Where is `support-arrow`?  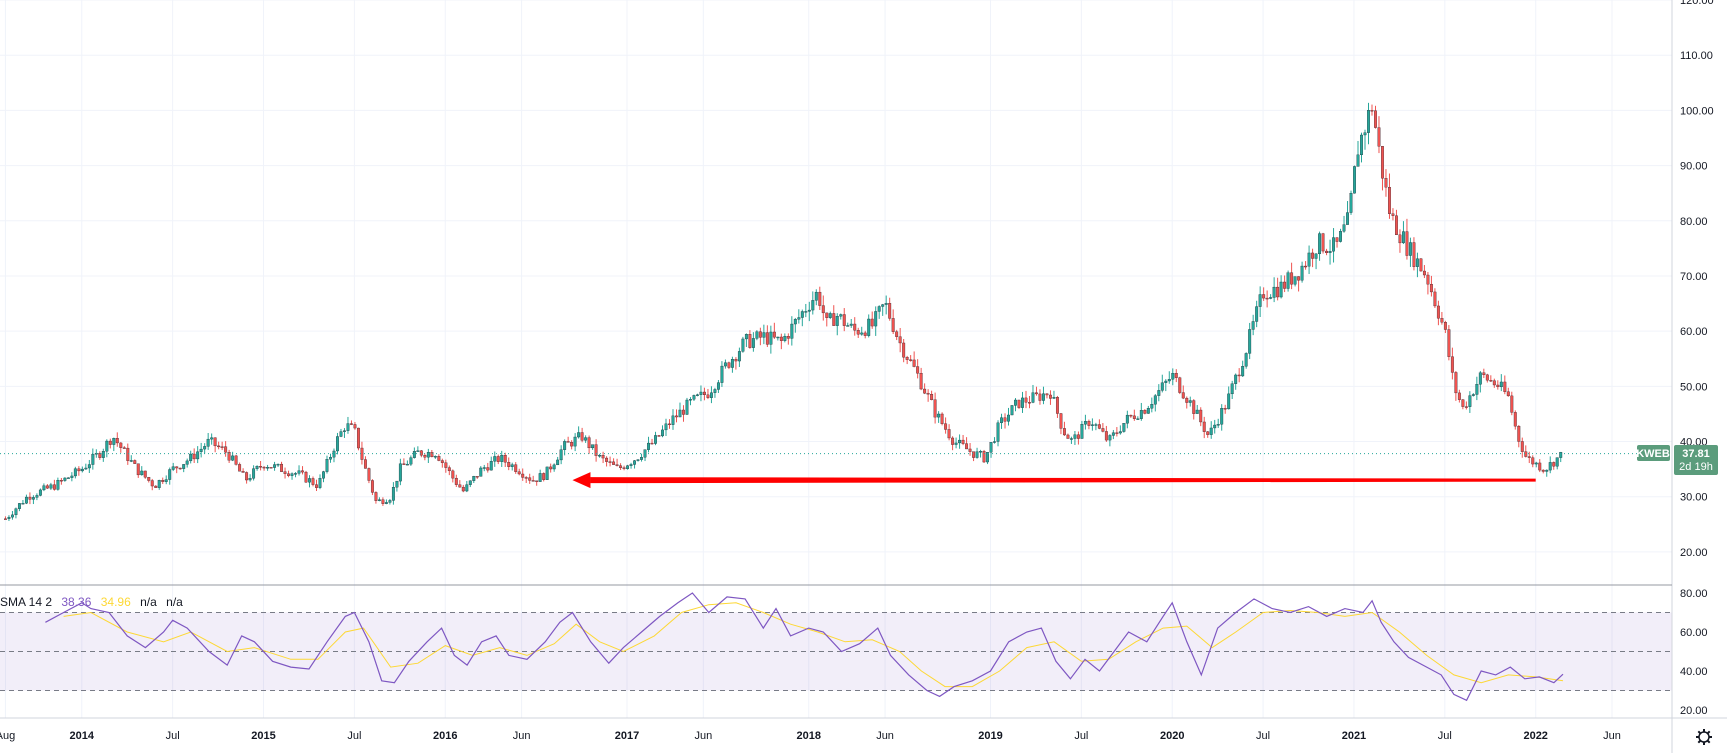
support-arrow is located at coordinates (1054, 480).